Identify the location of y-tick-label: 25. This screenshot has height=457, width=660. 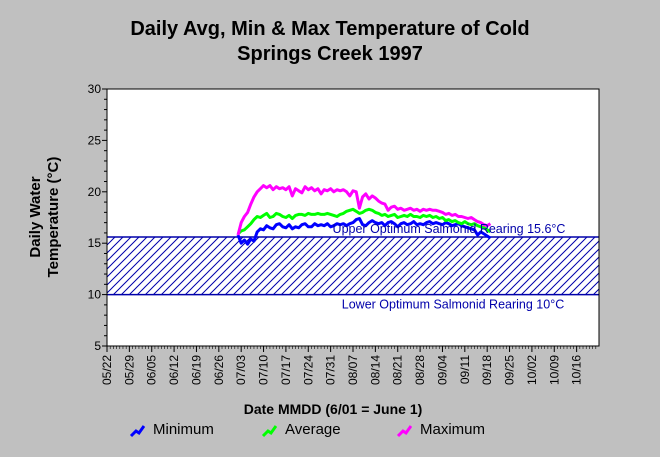
(95, 140).